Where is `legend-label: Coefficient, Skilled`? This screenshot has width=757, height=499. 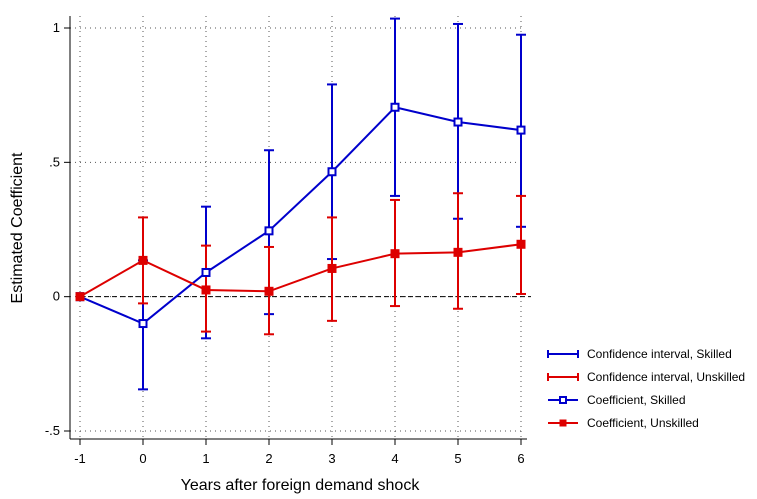
legend-label: Coefficient, Skilled is located at coordinates (636, 400).